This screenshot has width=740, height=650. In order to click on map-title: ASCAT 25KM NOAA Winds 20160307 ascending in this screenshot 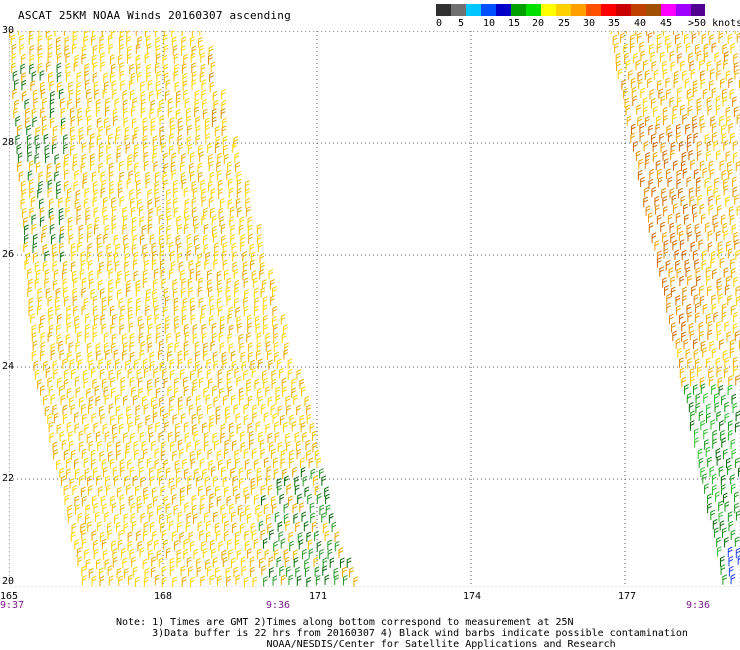, I will do `click(154, 15)`.